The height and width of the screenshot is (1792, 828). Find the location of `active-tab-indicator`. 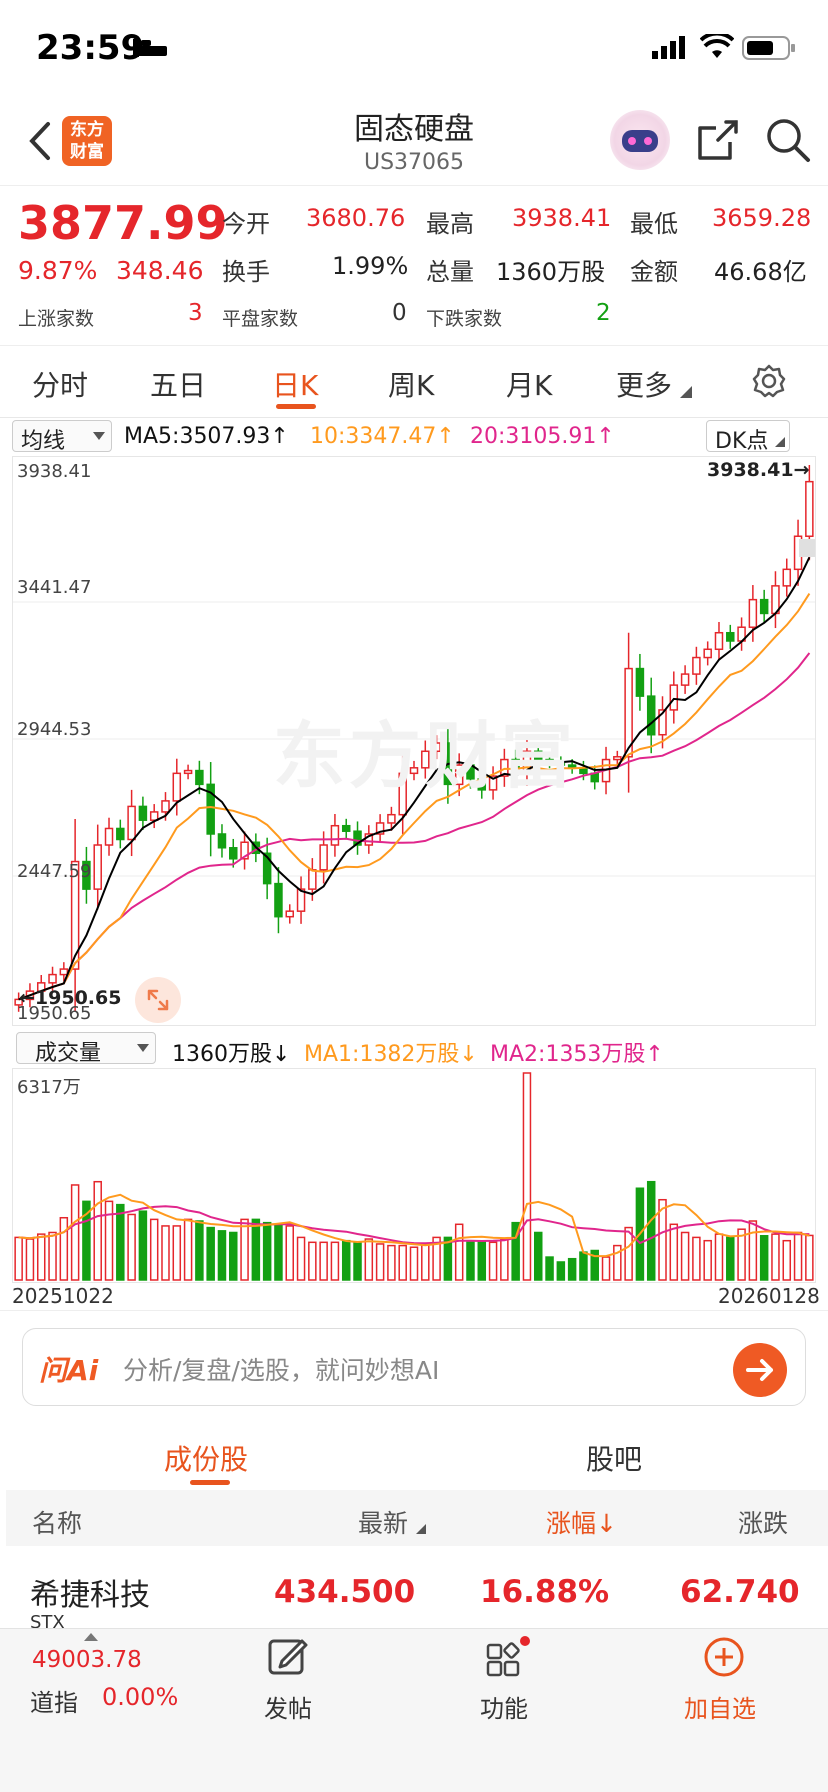

active-tab-indicator is located at coordinates (296, 406).